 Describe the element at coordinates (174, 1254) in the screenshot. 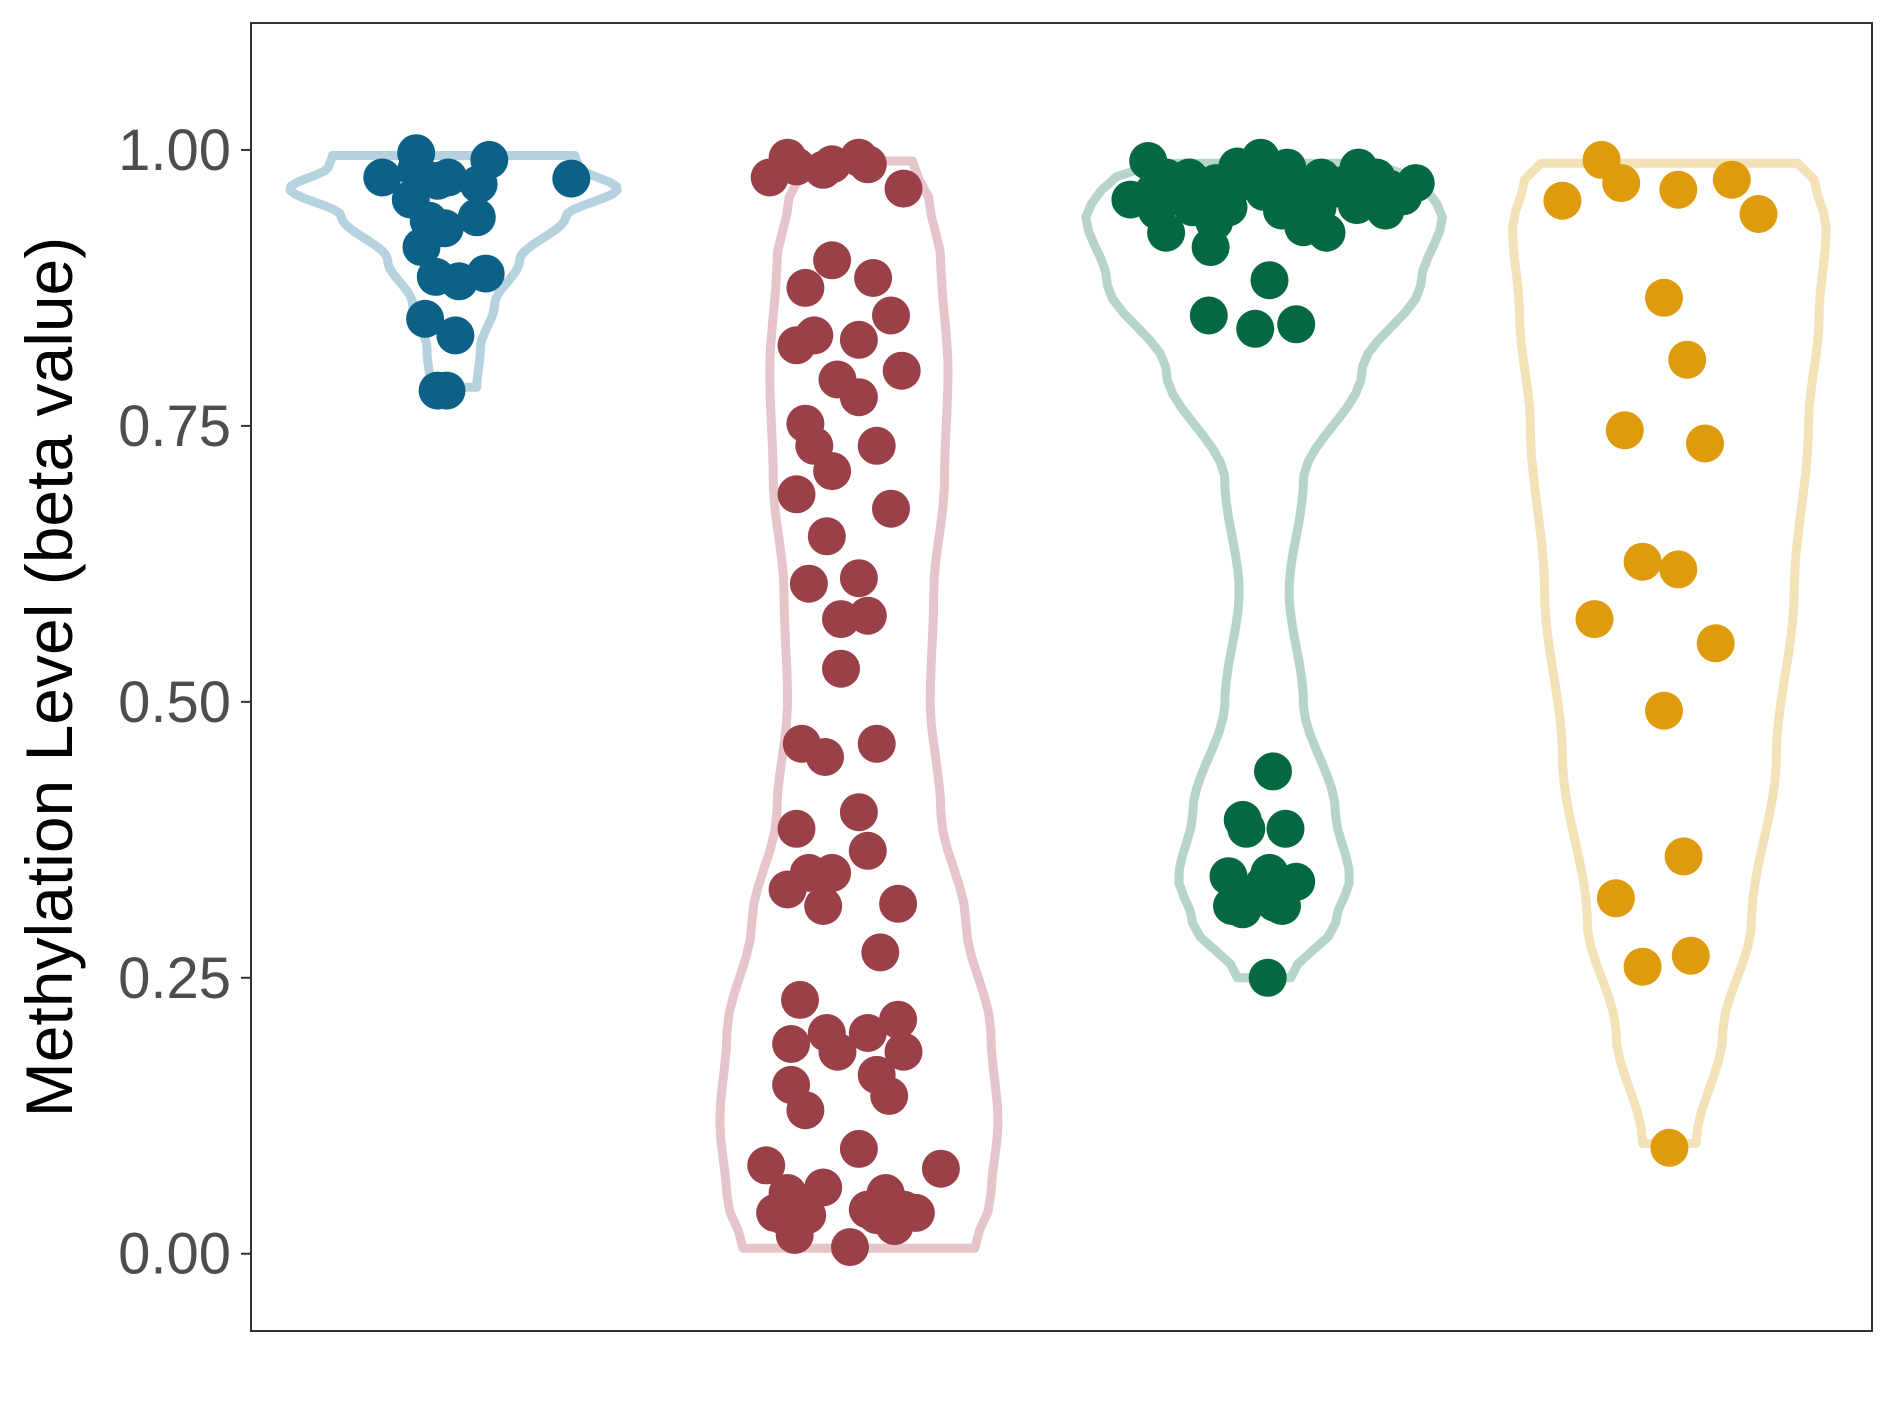

I see `y-tick-label: 0.00` at that location.